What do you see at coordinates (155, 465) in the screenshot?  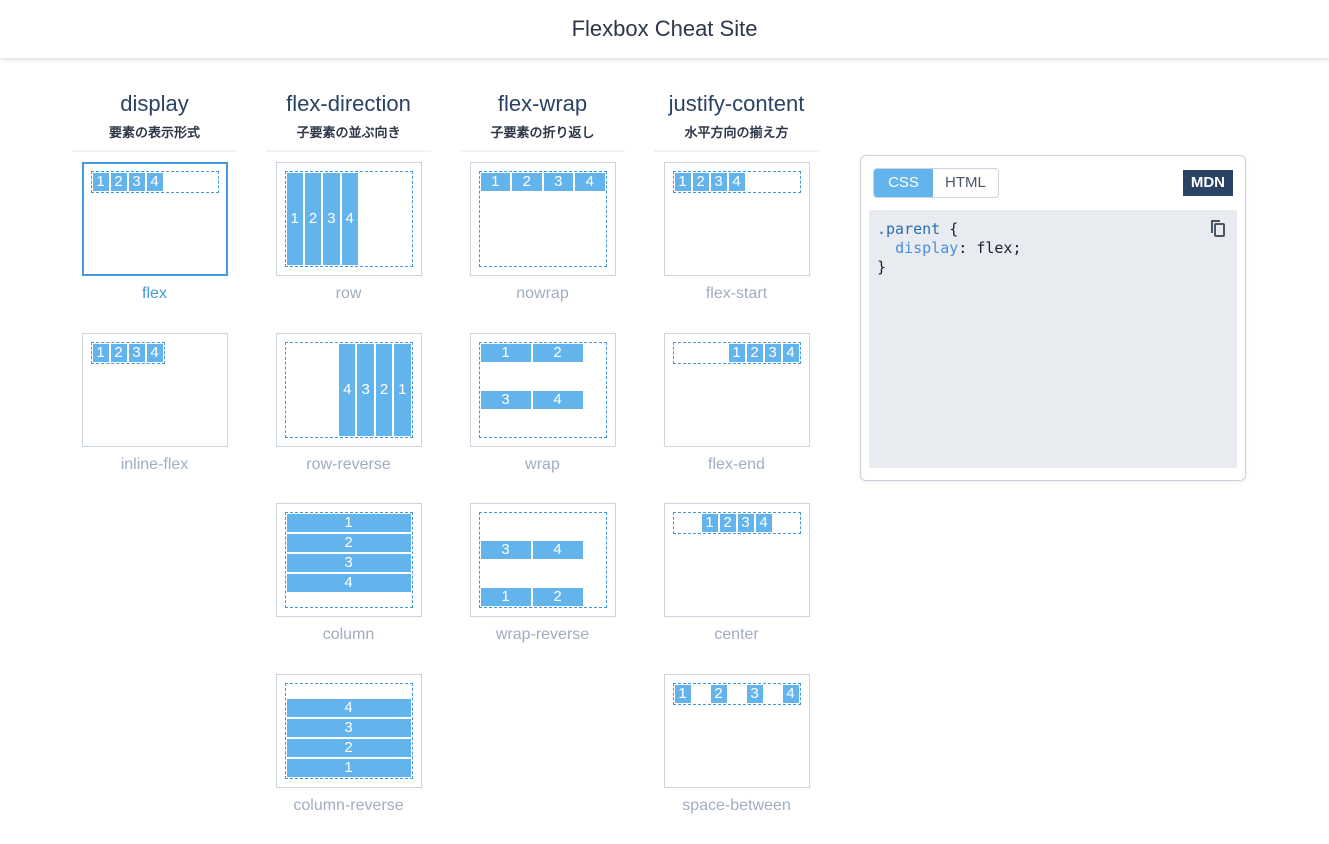 I see `demo-label: inline-flex` at bounding box center [155, 465].